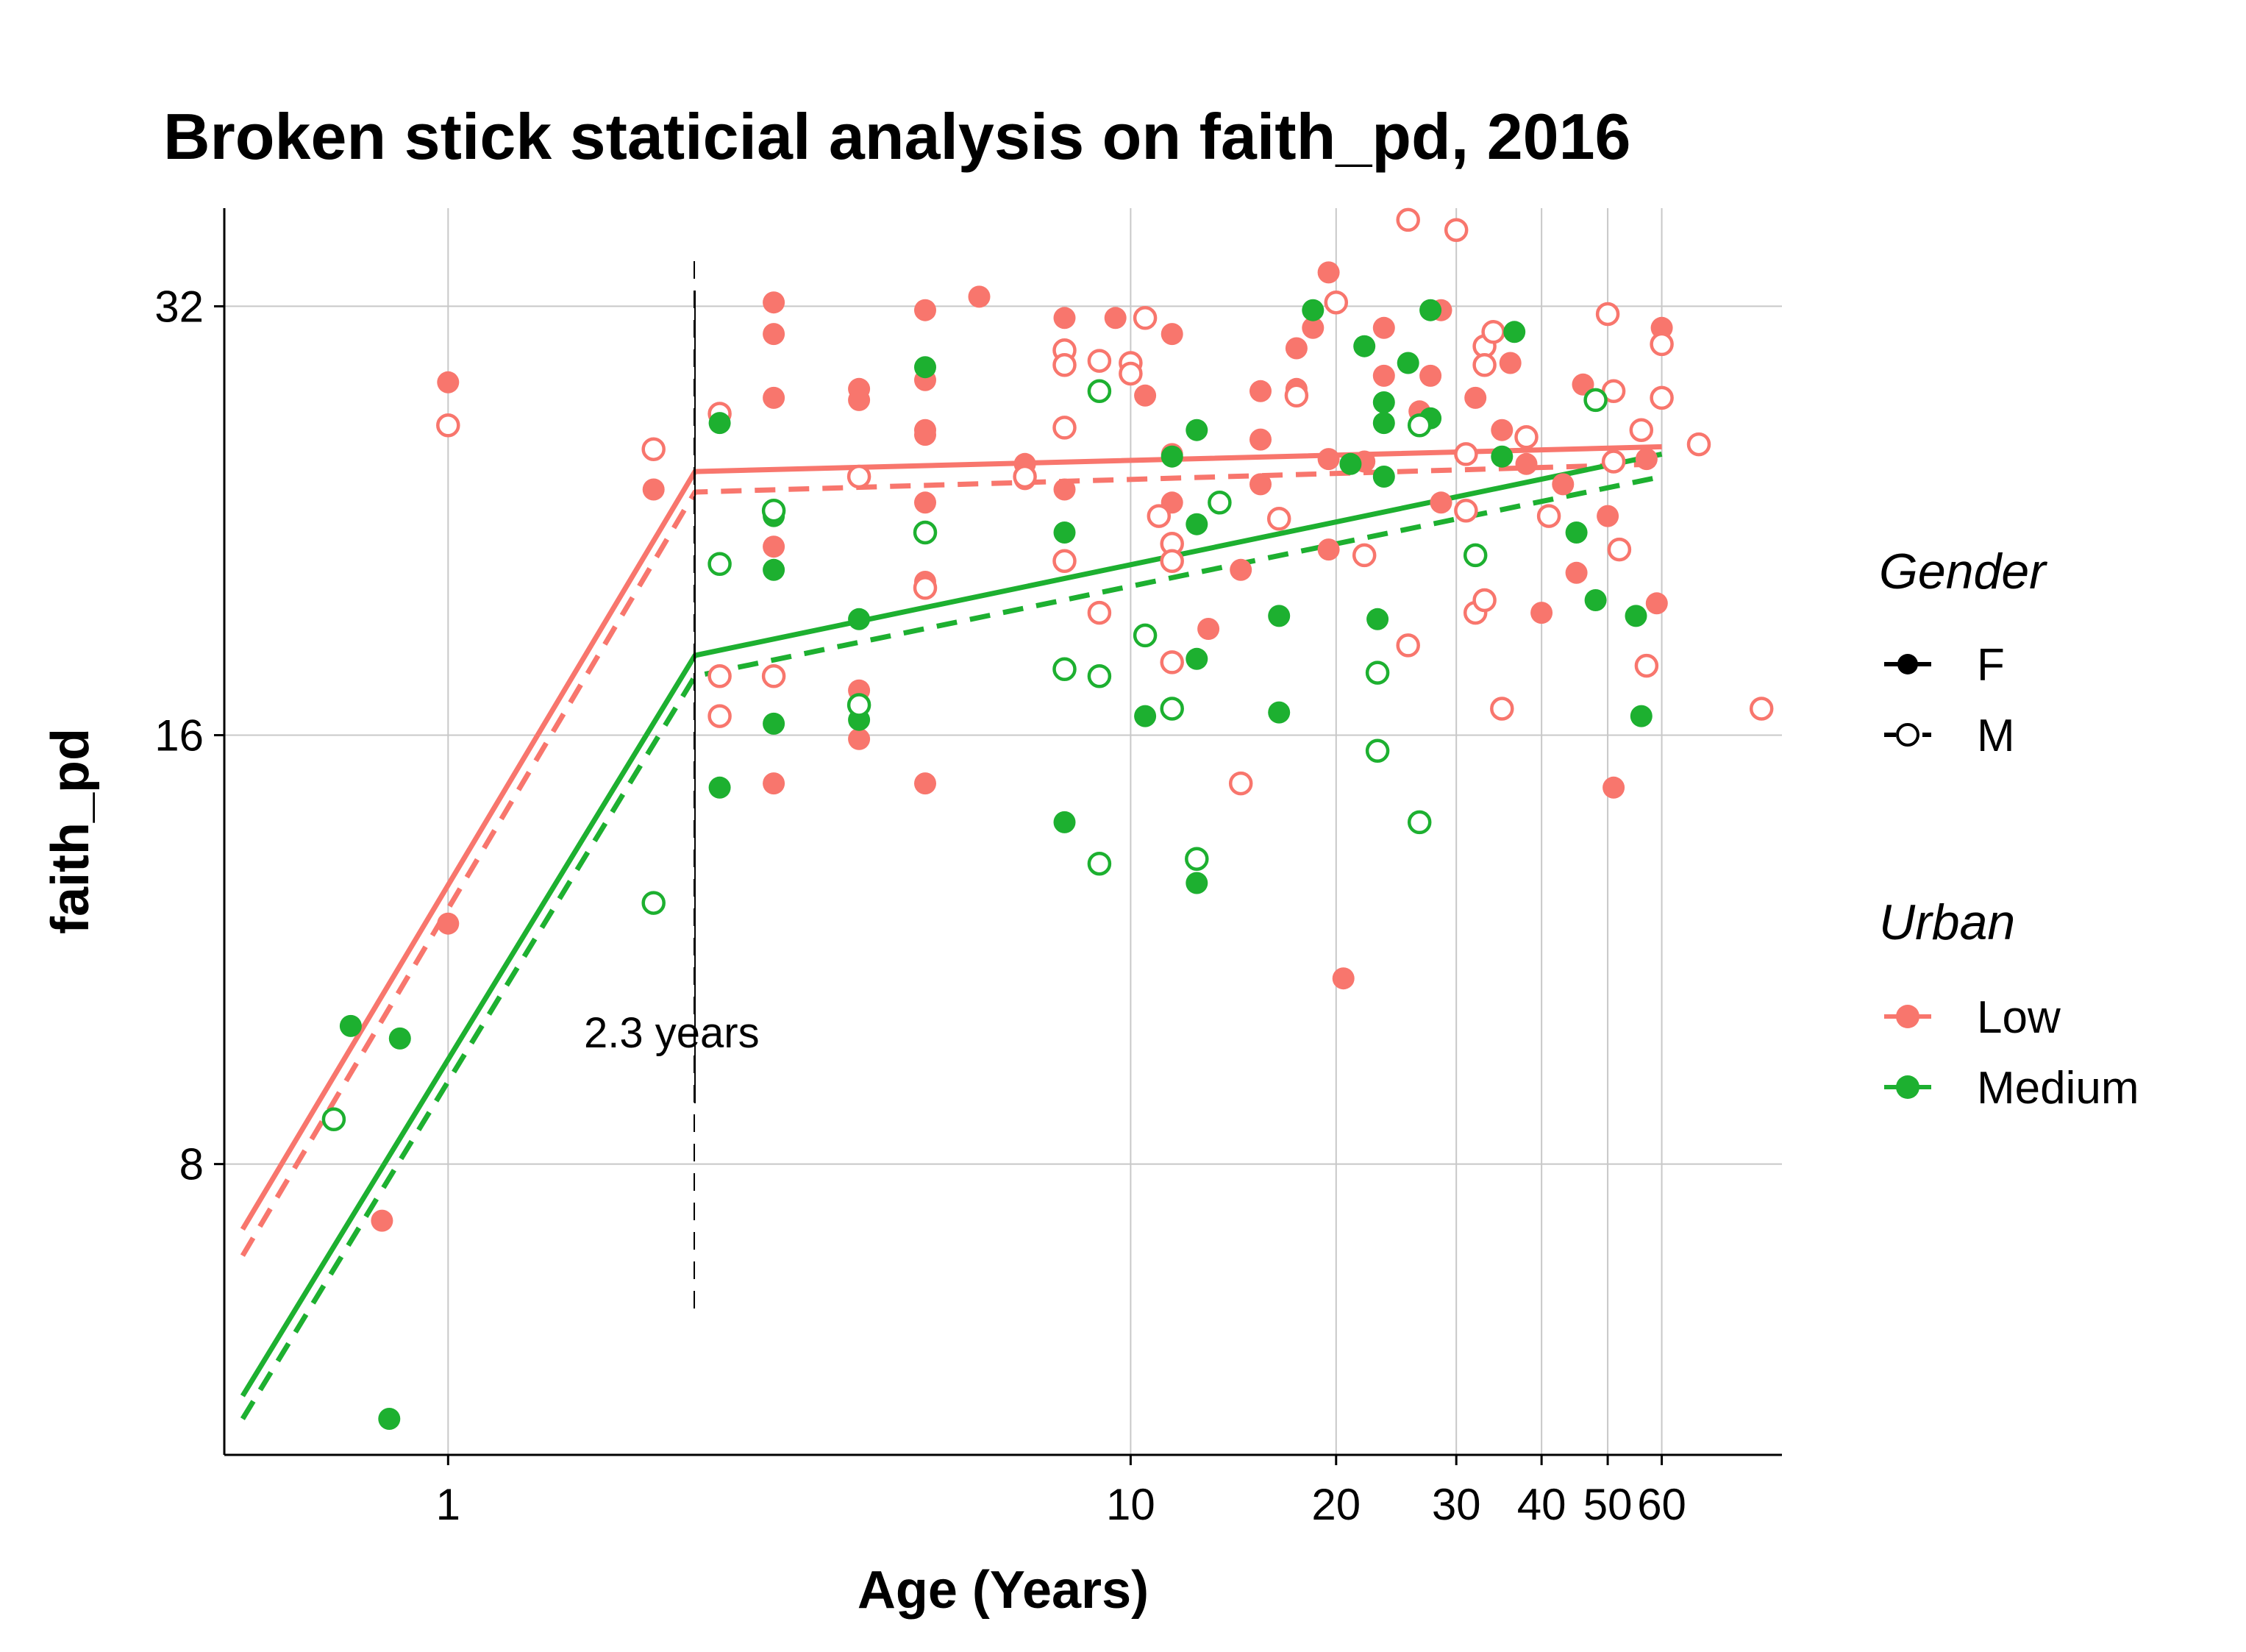 This screenshot has height=1652, width=2246. Describe the element at coordinates (1963, 572) in the screenshot. I see `legend-title-gender: Gender` at that location.